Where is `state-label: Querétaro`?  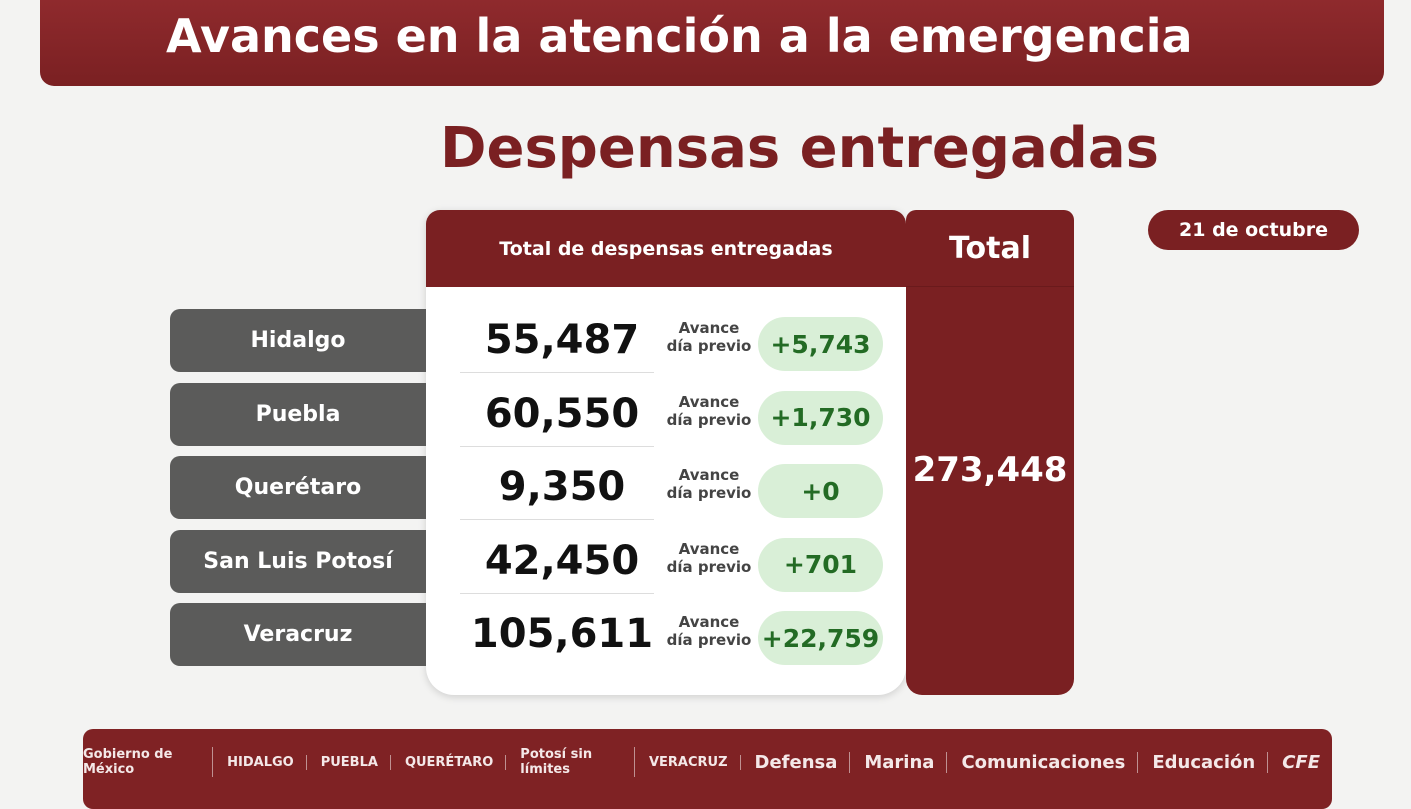
state-label: Querétaro is located at coordinates (298, 487).